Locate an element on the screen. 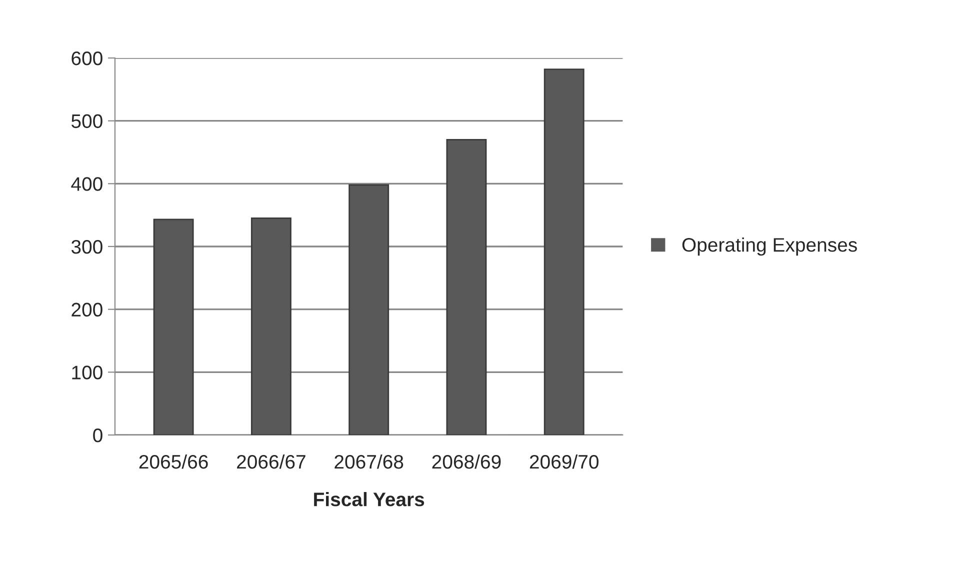 Image resolution: width=958 pixels, height=580 pixels. y-tick-label: 400 is located at coordinates (86, 184).